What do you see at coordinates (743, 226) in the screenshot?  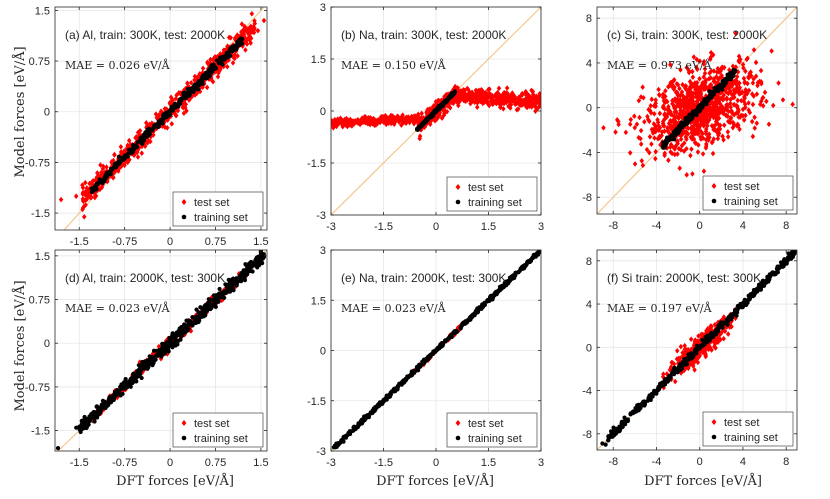 I see `x-tick-label: 4` at bounding box center [743, 226].